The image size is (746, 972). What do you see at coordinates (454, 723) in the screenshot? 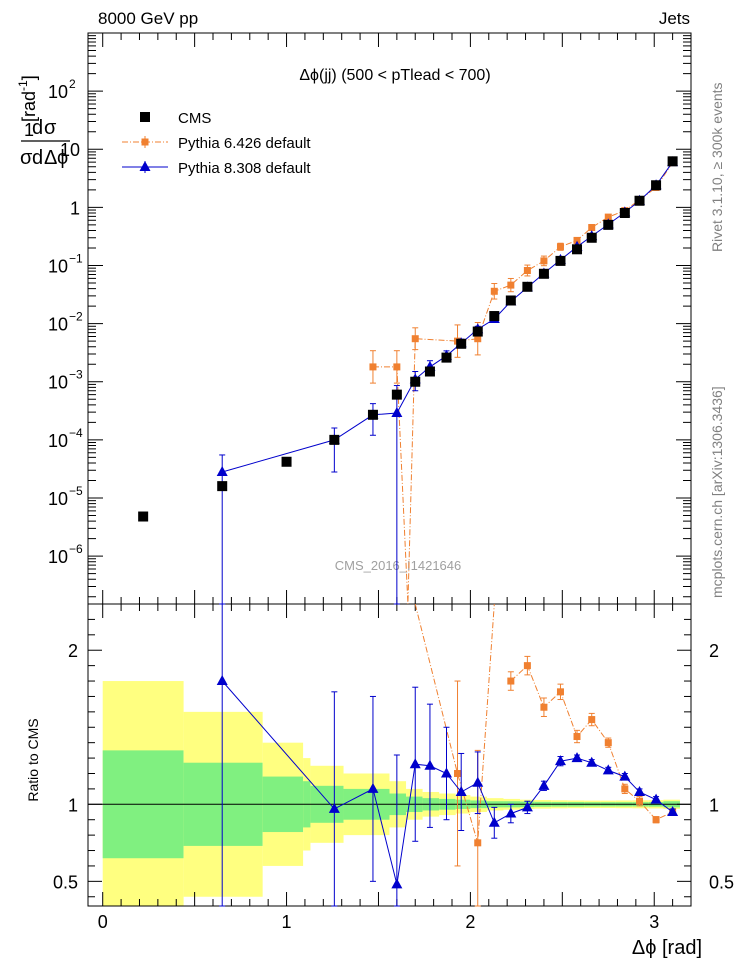
I see `pythia6-ratio-extra-line` at bounding box center [454, 723].